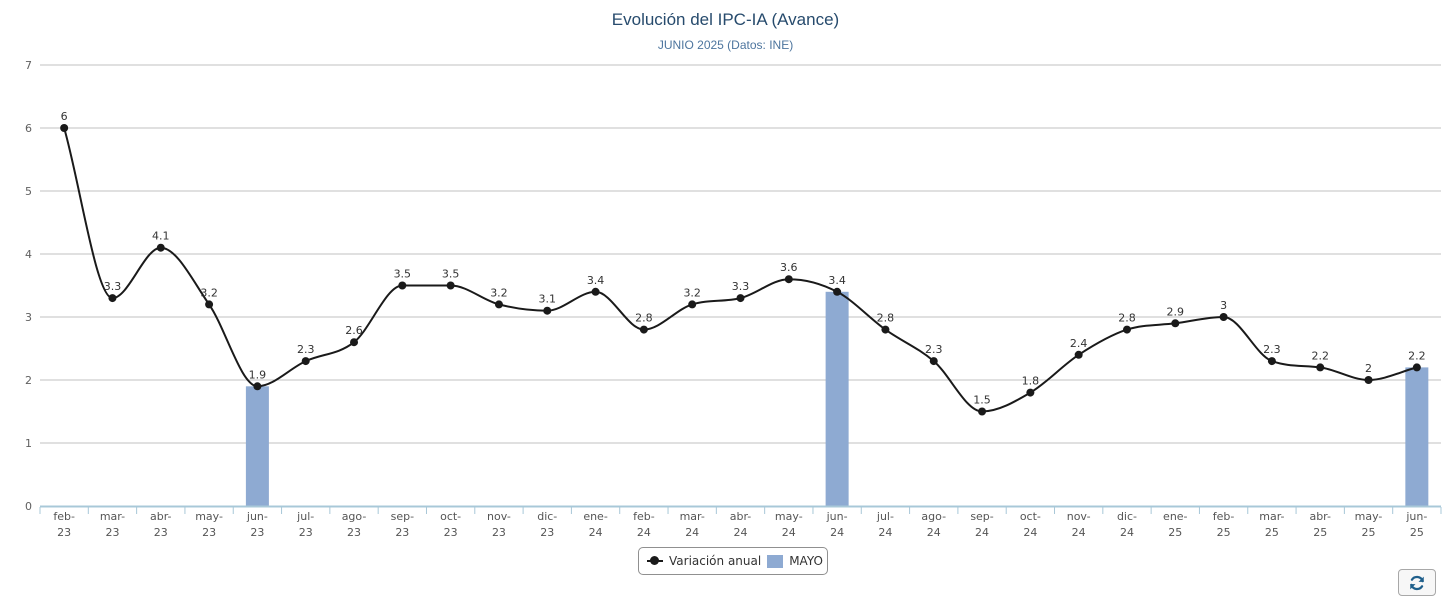  Describe the element at coordinates (258, 374) in the screenshot. I see `data-label: 1.9` at that location.